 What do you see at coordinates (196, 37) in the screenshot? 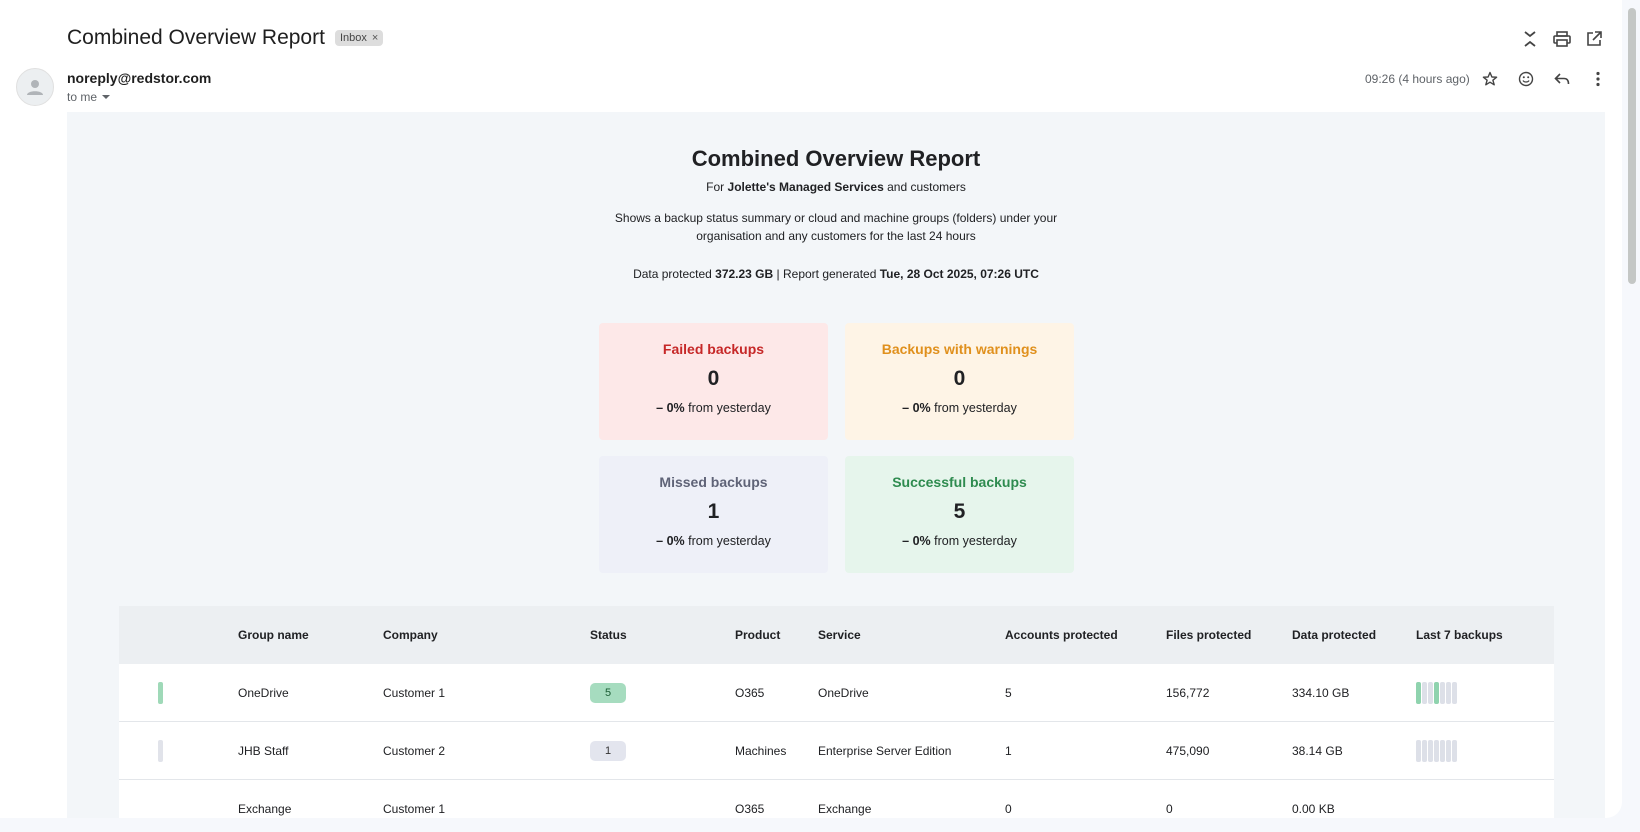
I see `subject-text: Combined Overview Report` at bounding box center [196, 37].